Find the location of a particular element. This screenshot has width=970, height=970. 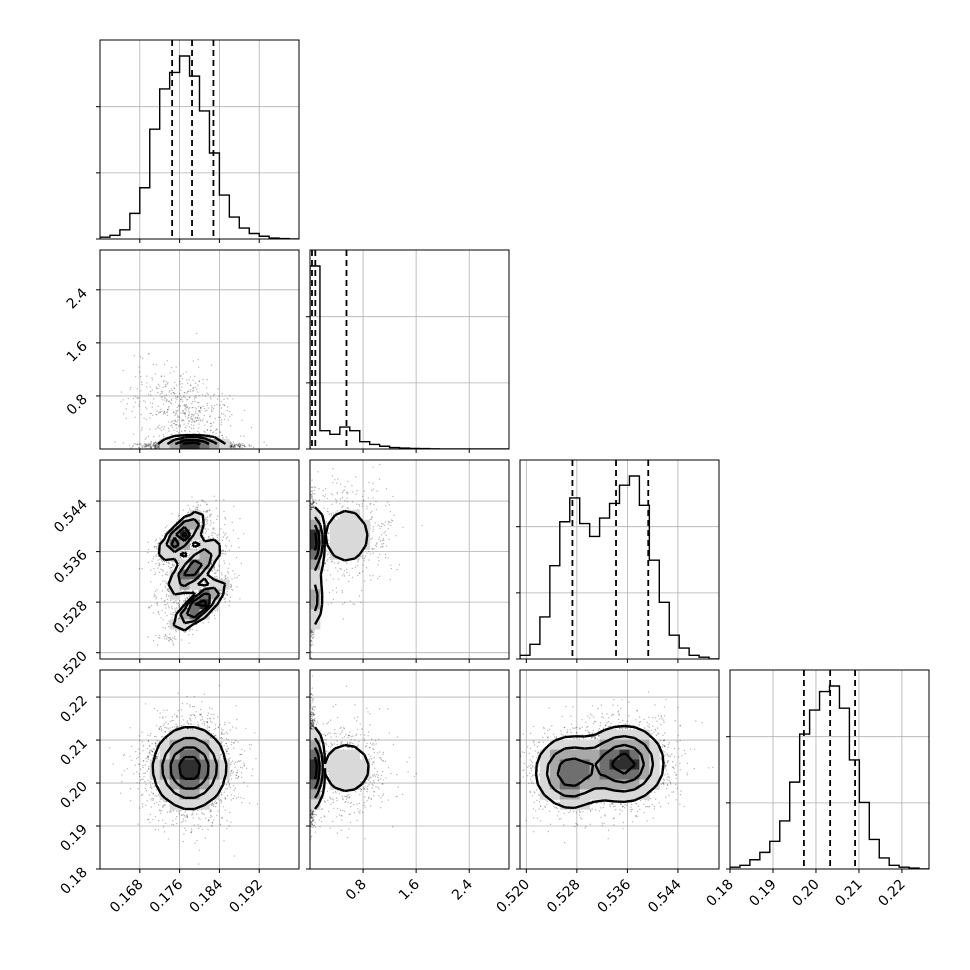

density-cell is located at coordinates (174, 444).